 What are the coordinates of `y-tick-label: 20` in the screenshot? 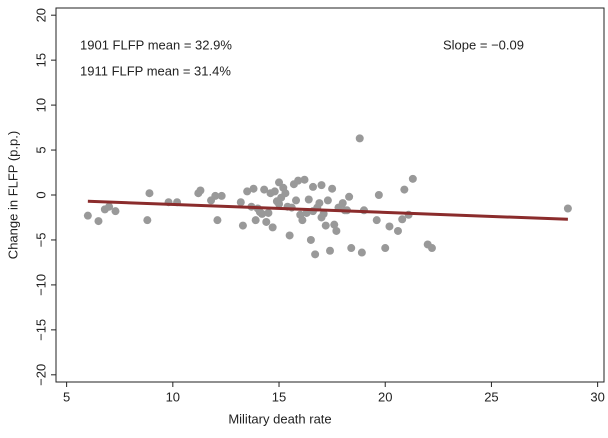 It's located at (40, 15).